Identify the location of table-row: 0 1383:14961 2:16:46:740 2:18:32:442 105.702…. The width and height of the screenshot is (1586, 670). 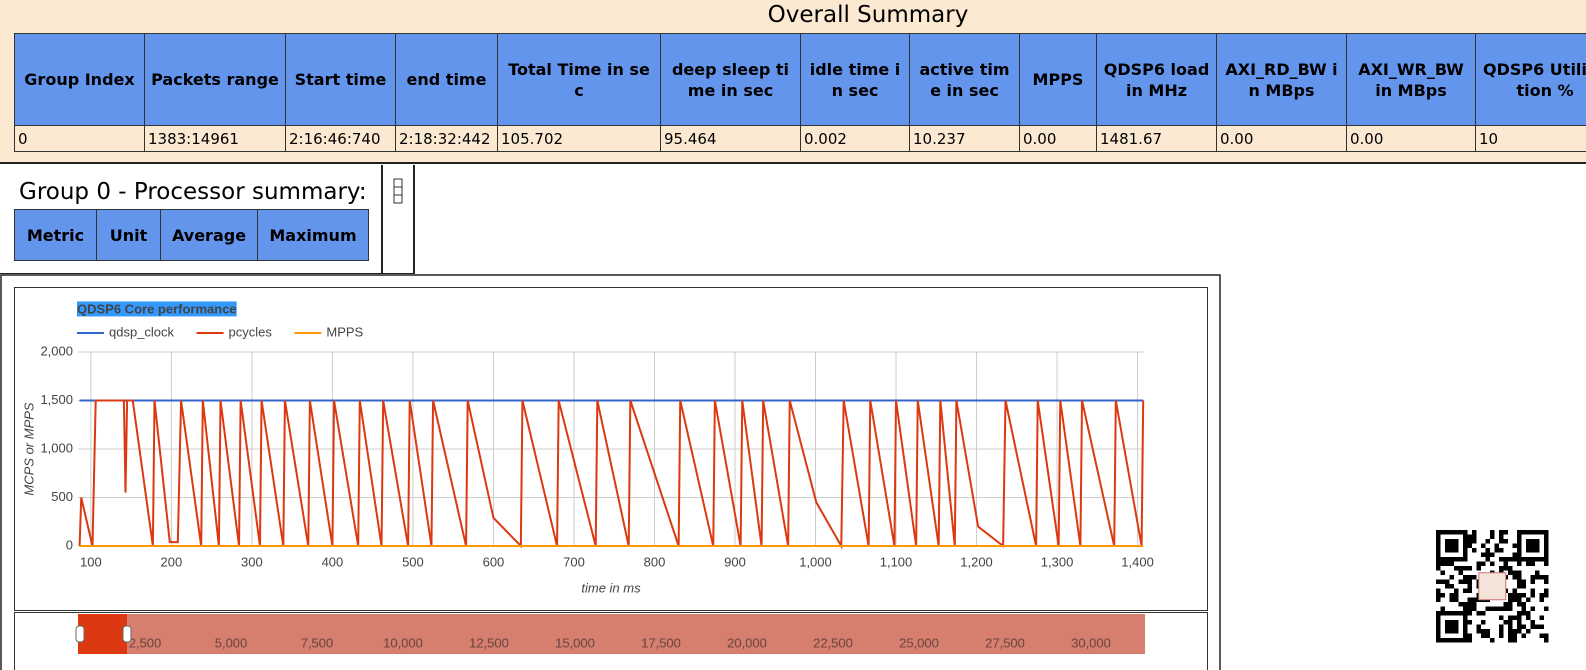
(800, 138).